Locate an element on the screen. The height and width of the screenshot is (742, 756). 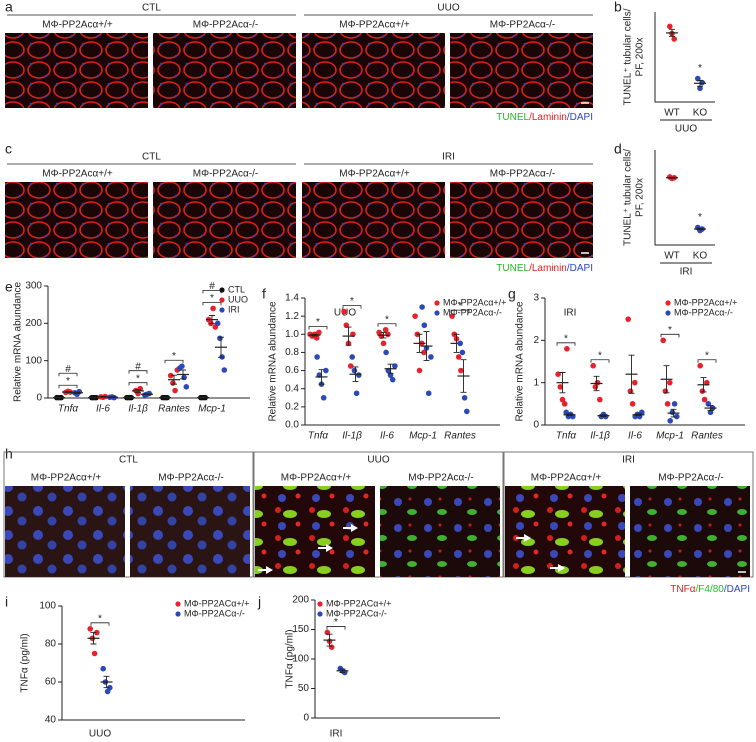
y-axis-label: PF, 200x is located at coordinates (640, 197).